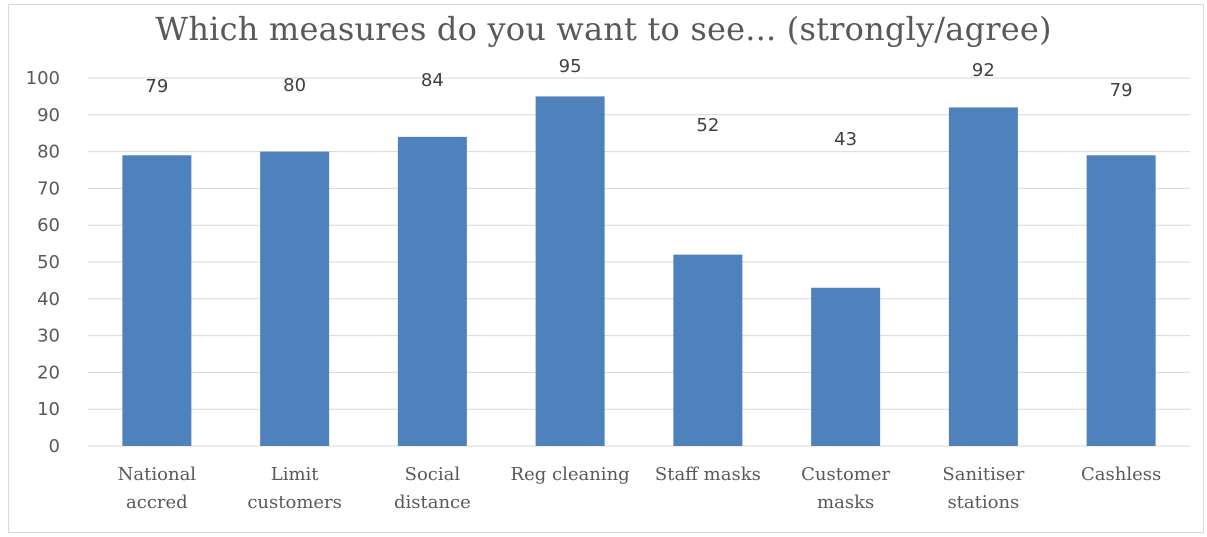 The height and width of the screenshot is (537, 1207). I want to click on x-tick-label: stations, so click(983, 502).